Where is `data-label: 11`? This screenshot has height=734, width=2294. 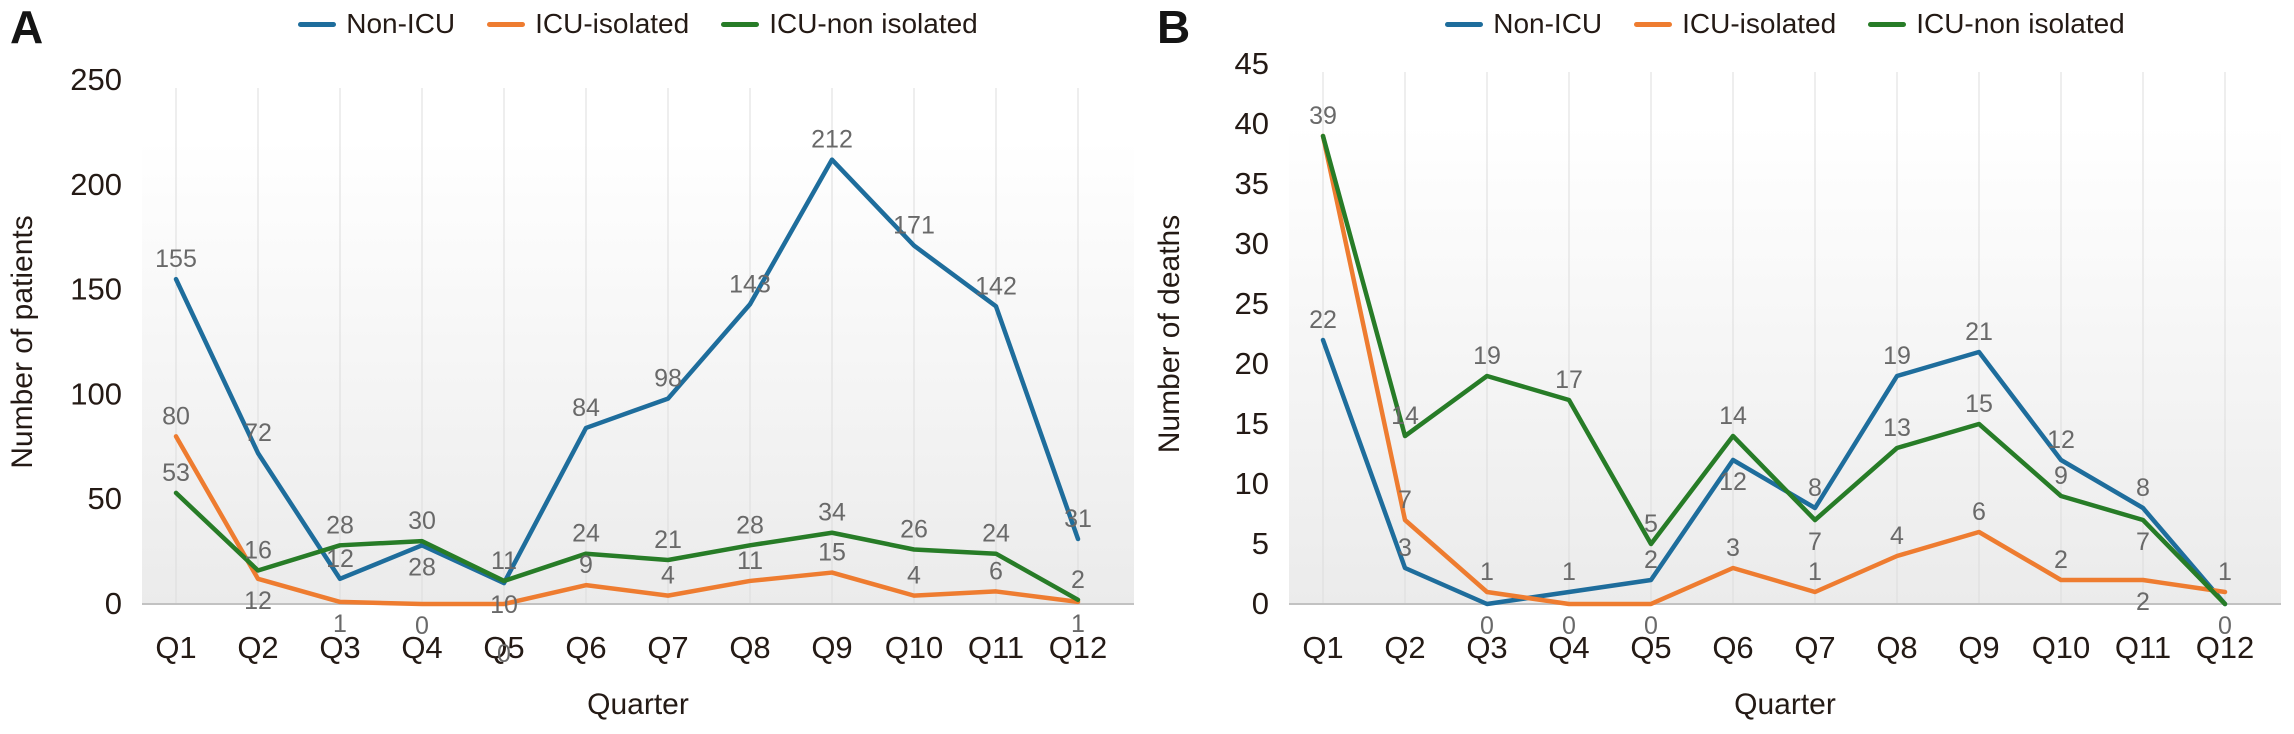
data-label: 11 is located at coordinates (750, 561).